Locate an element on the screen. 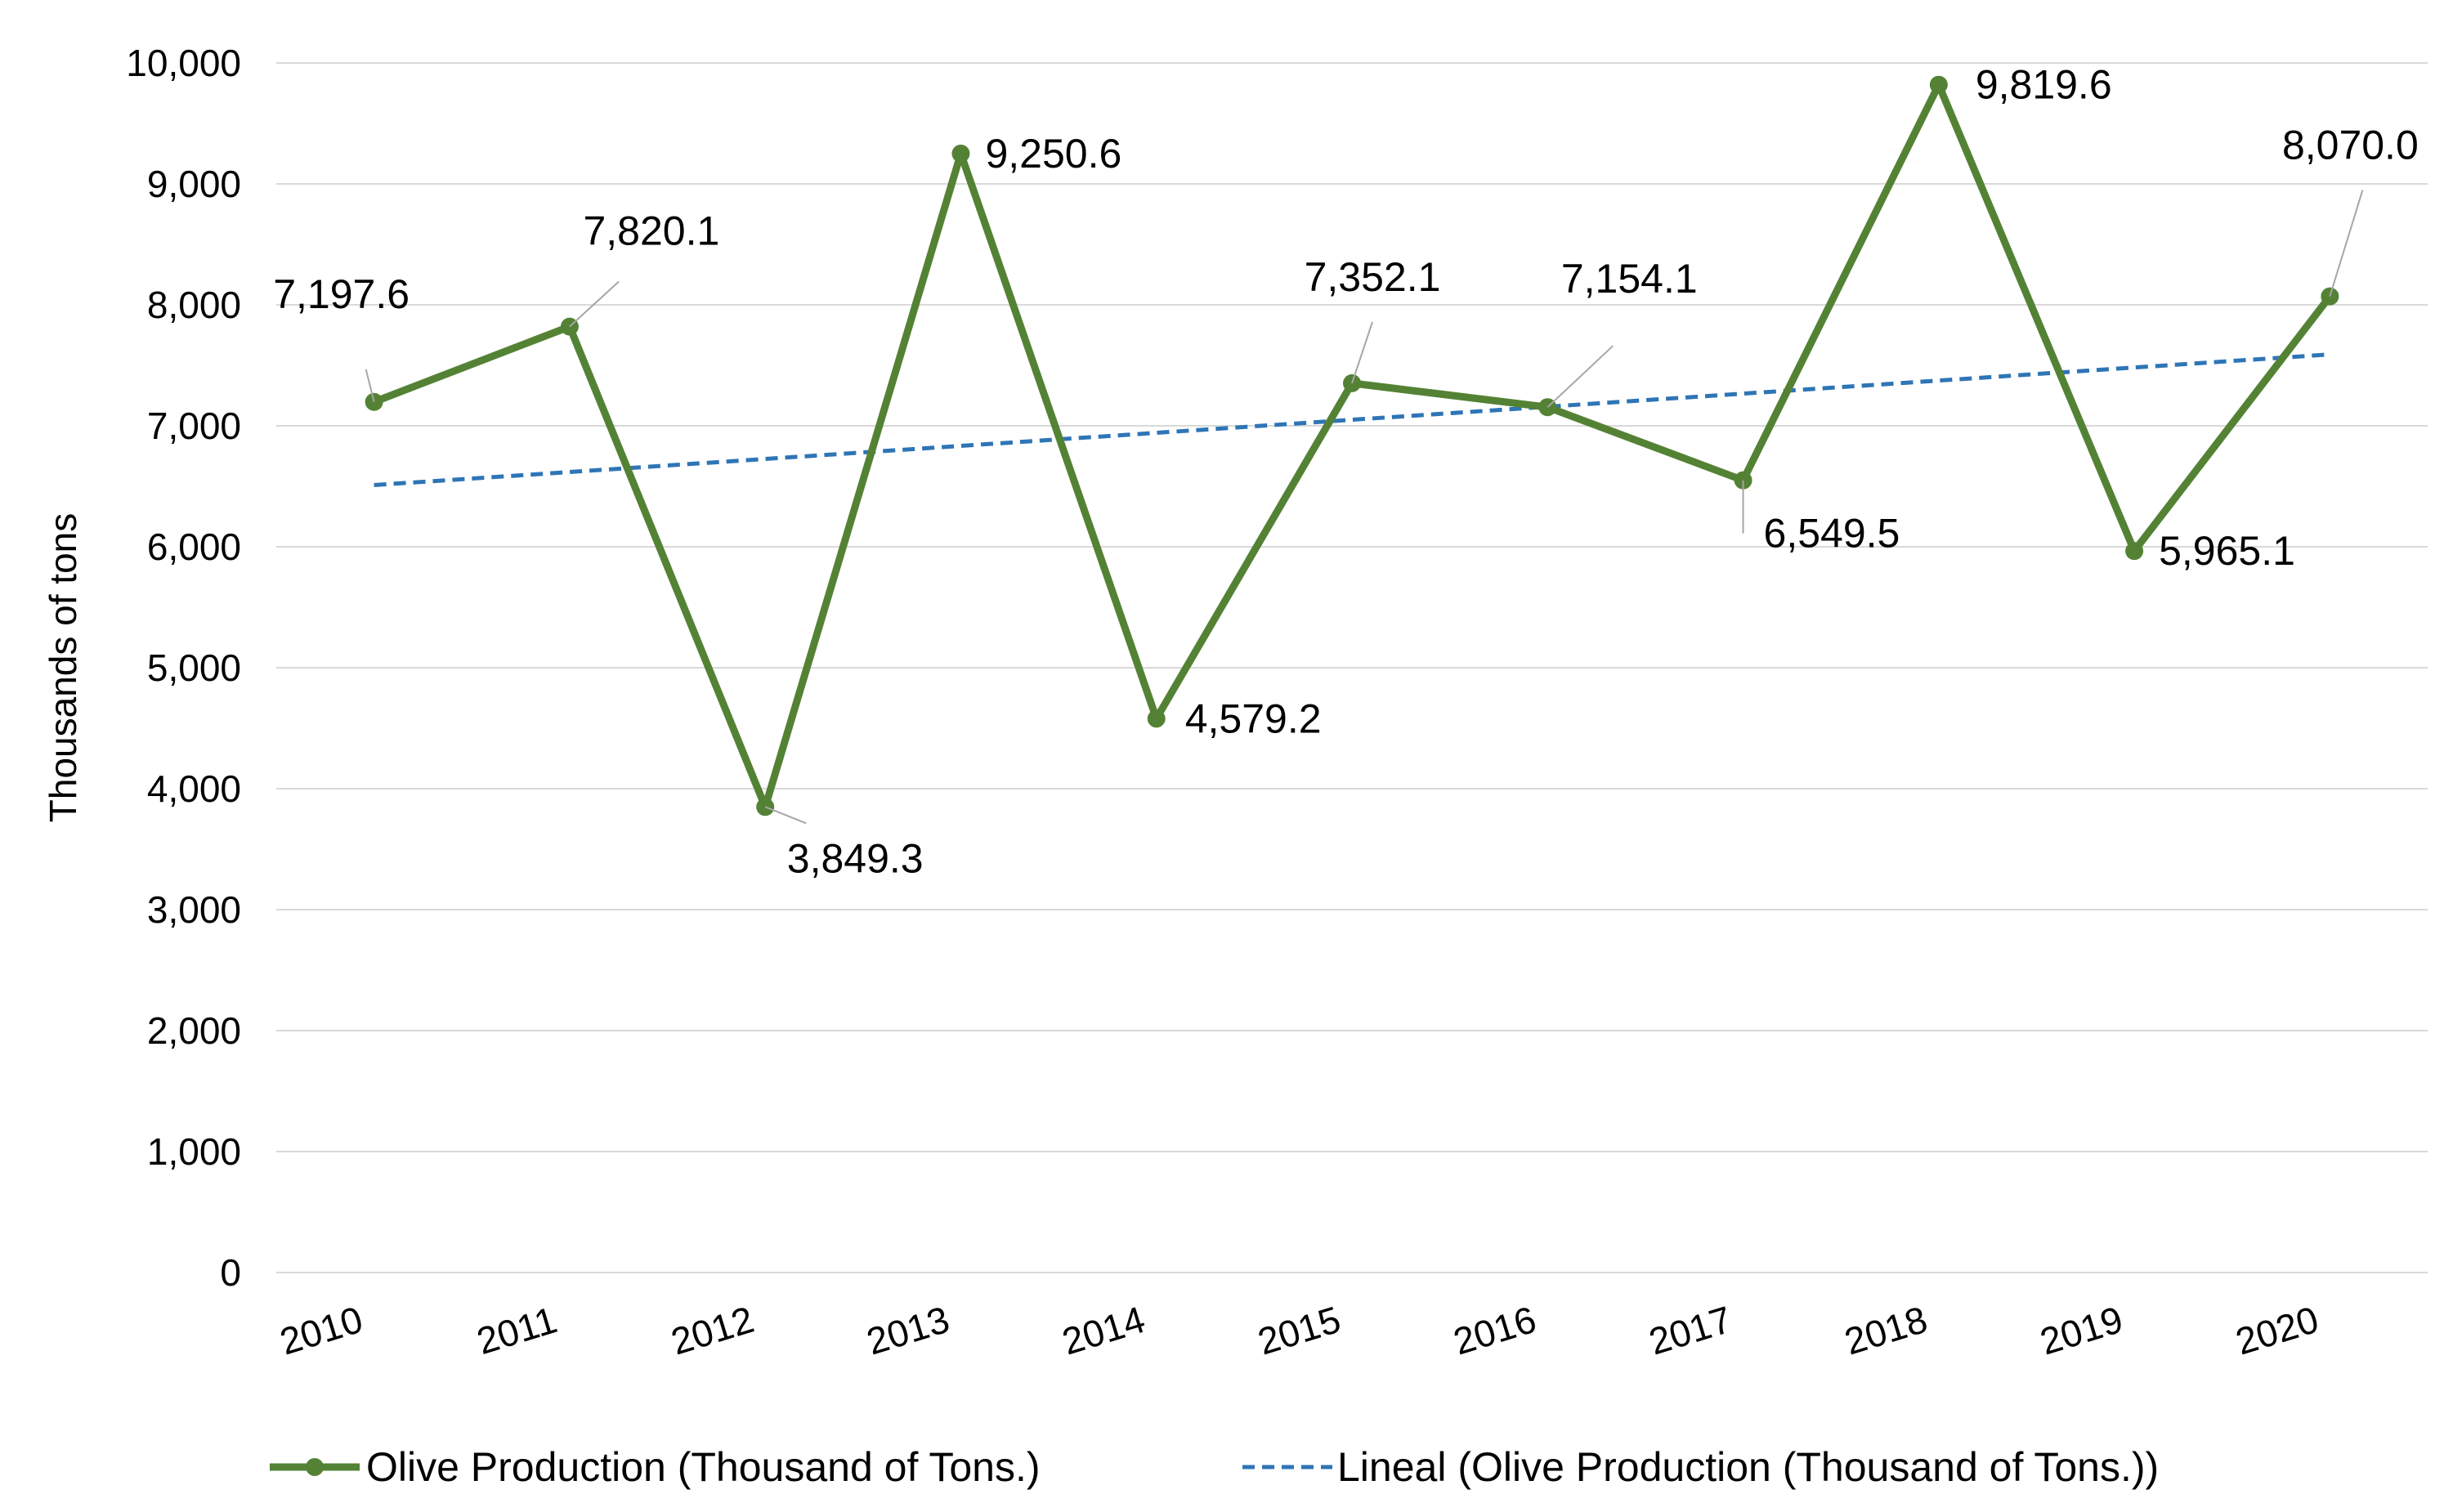  y-tick-label: 7,000 is located at coordinates (194, 426).